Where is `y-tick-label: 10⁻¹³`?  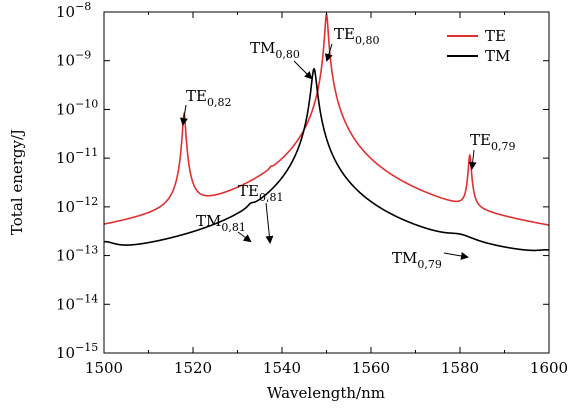
y-tick-label: 10⁻¹³ is located at coordinates (77, 254).